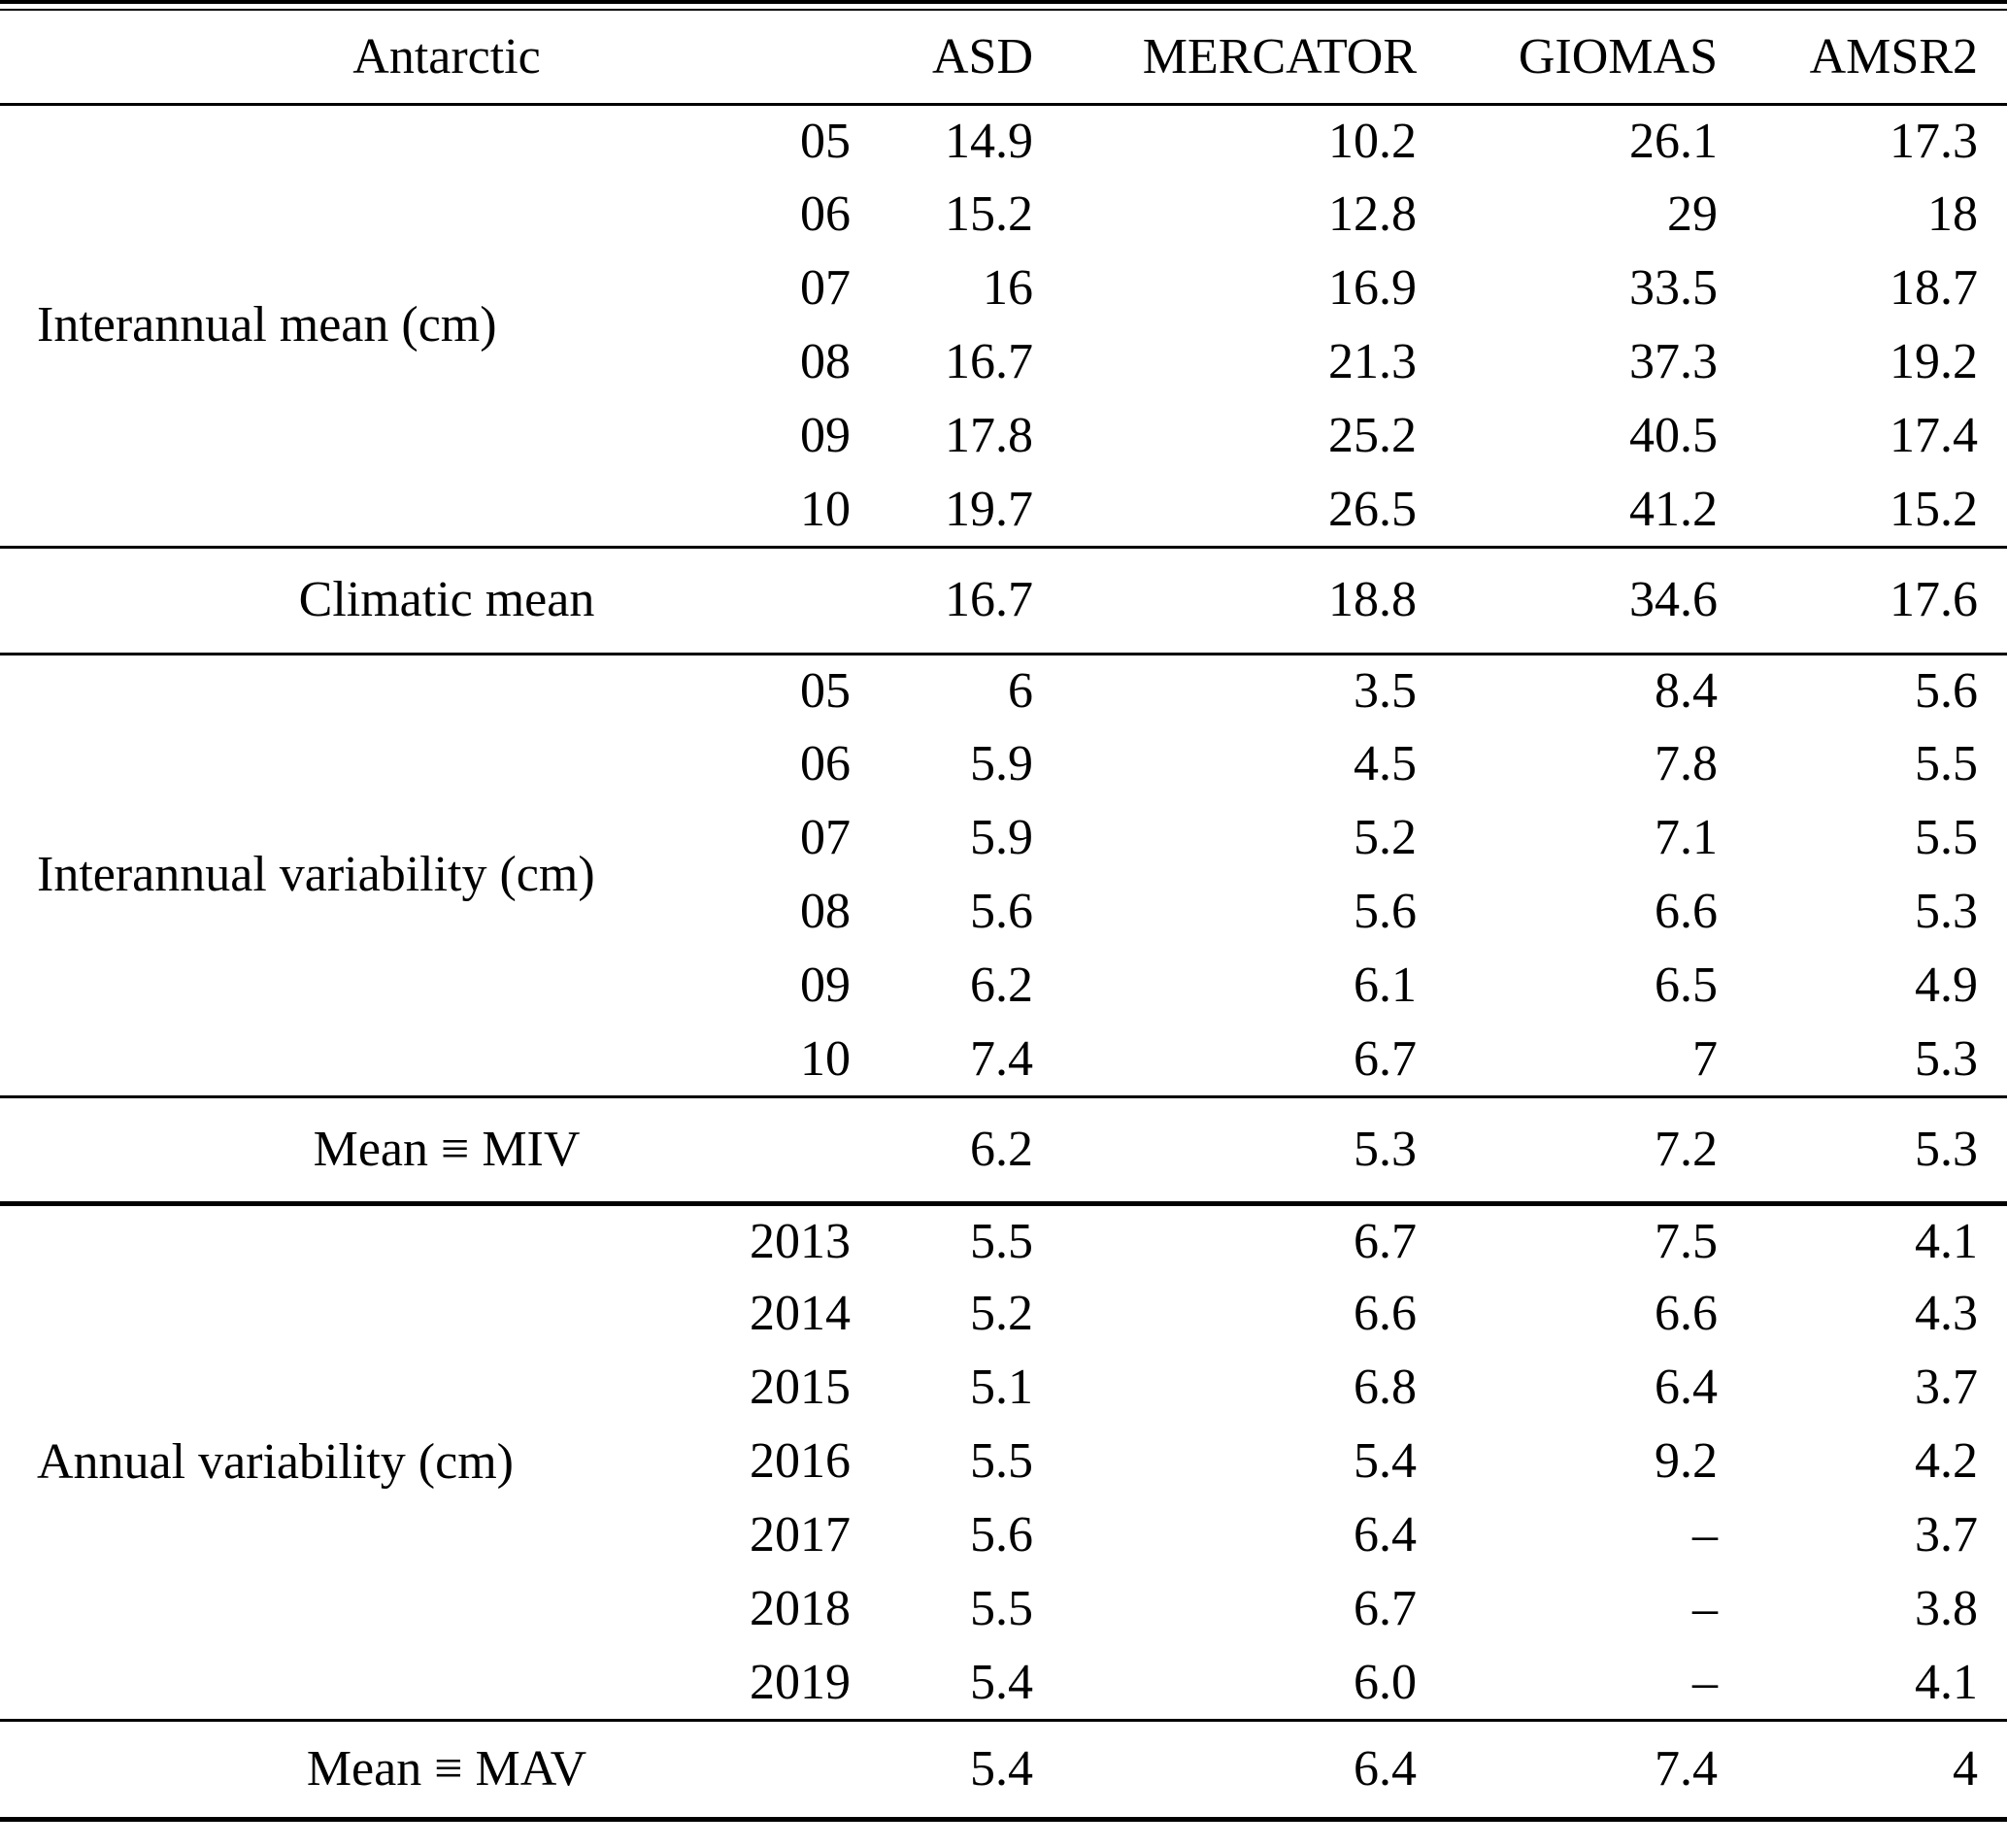  I want to click on value-cell: 29, so click(1693, 214).